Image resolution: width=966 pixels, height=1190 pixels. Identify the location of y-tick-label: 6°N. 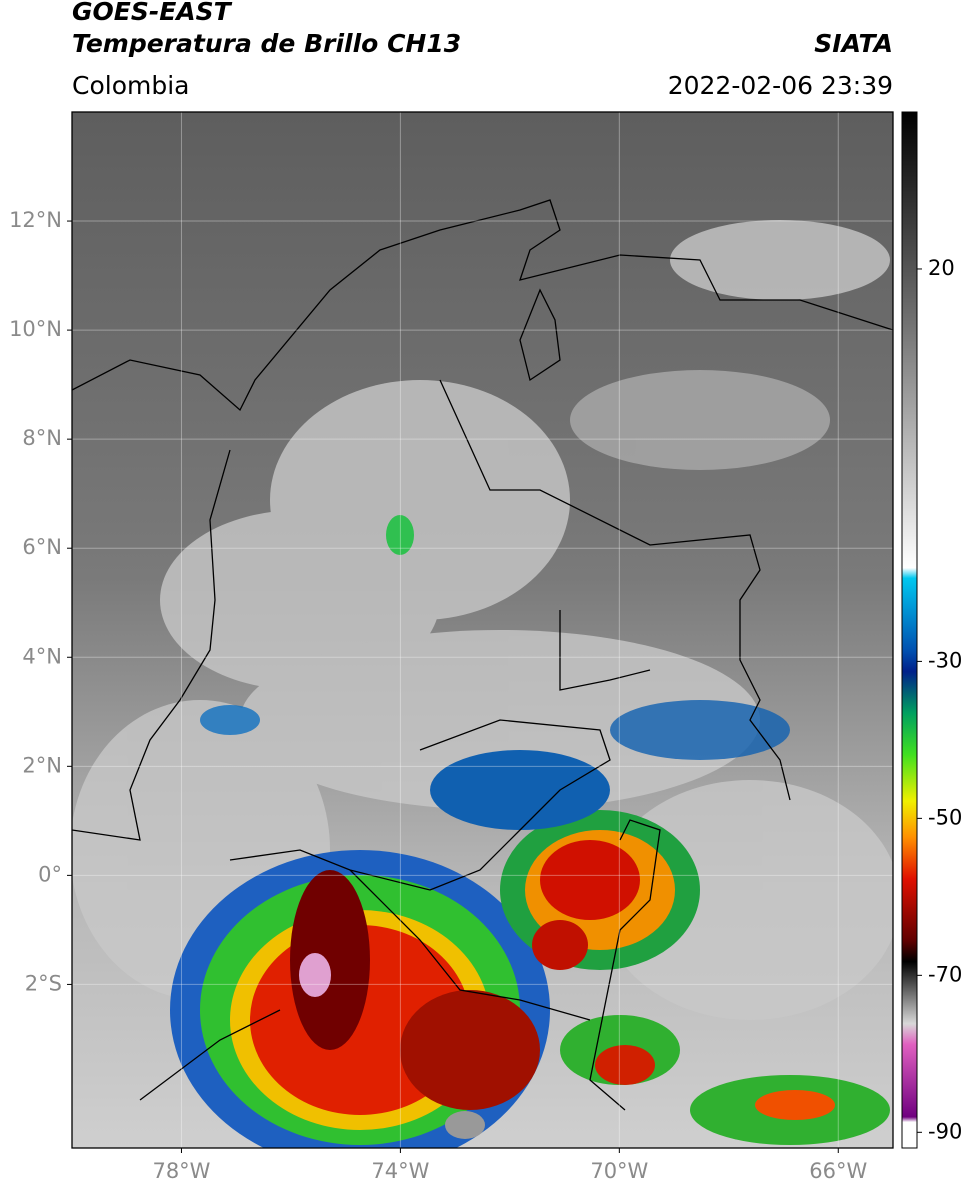
(42, 547).